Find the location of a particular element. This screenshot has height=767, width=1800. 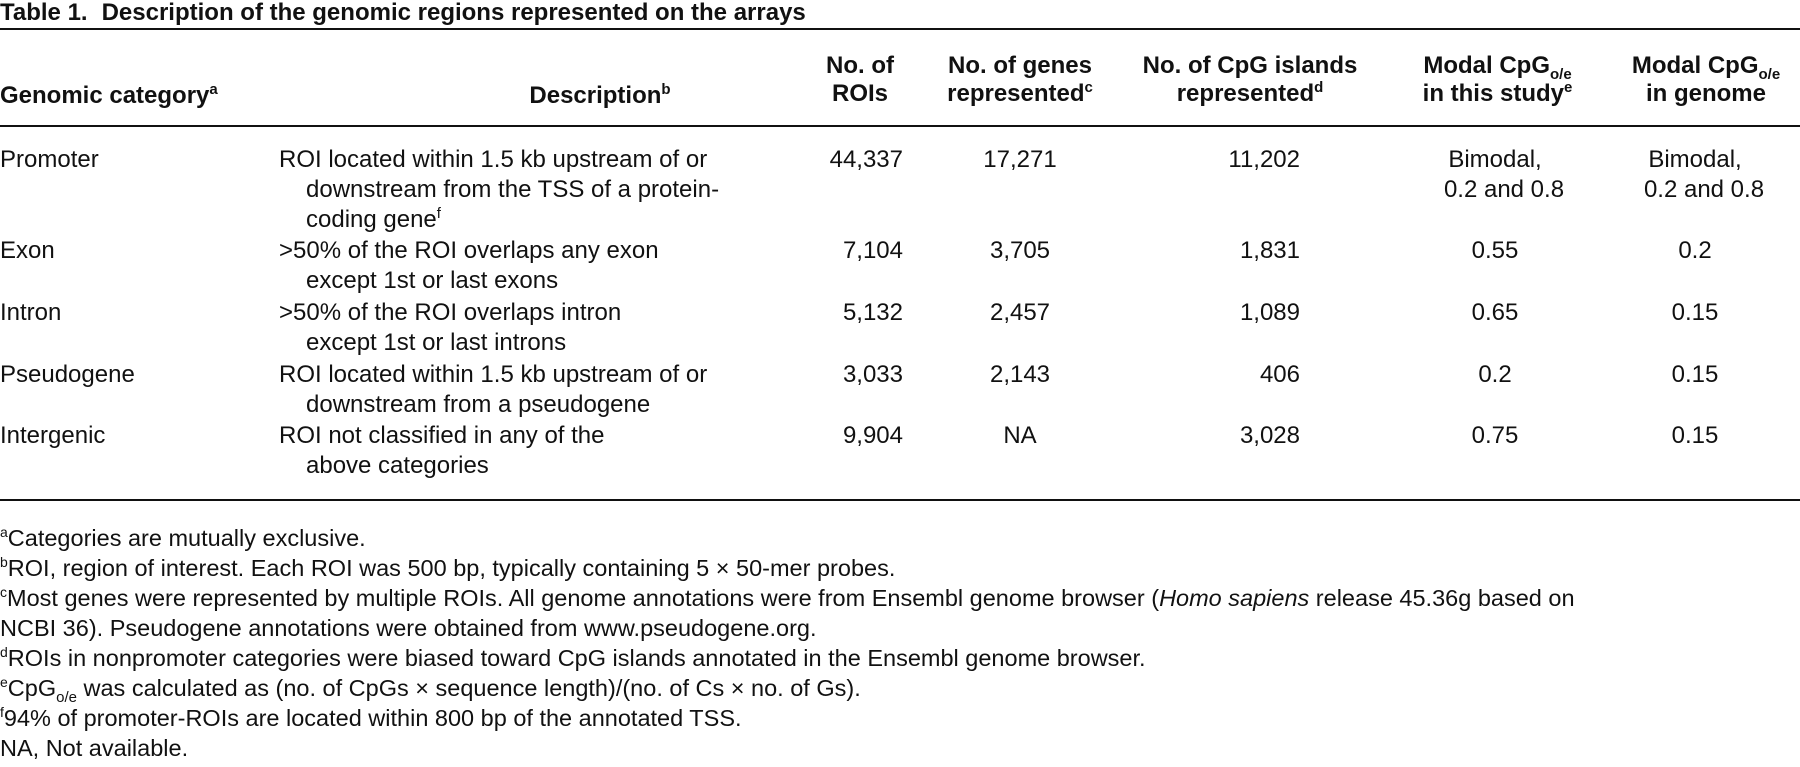

cell-category: Pseudogene is located at coordinates (67, 374).